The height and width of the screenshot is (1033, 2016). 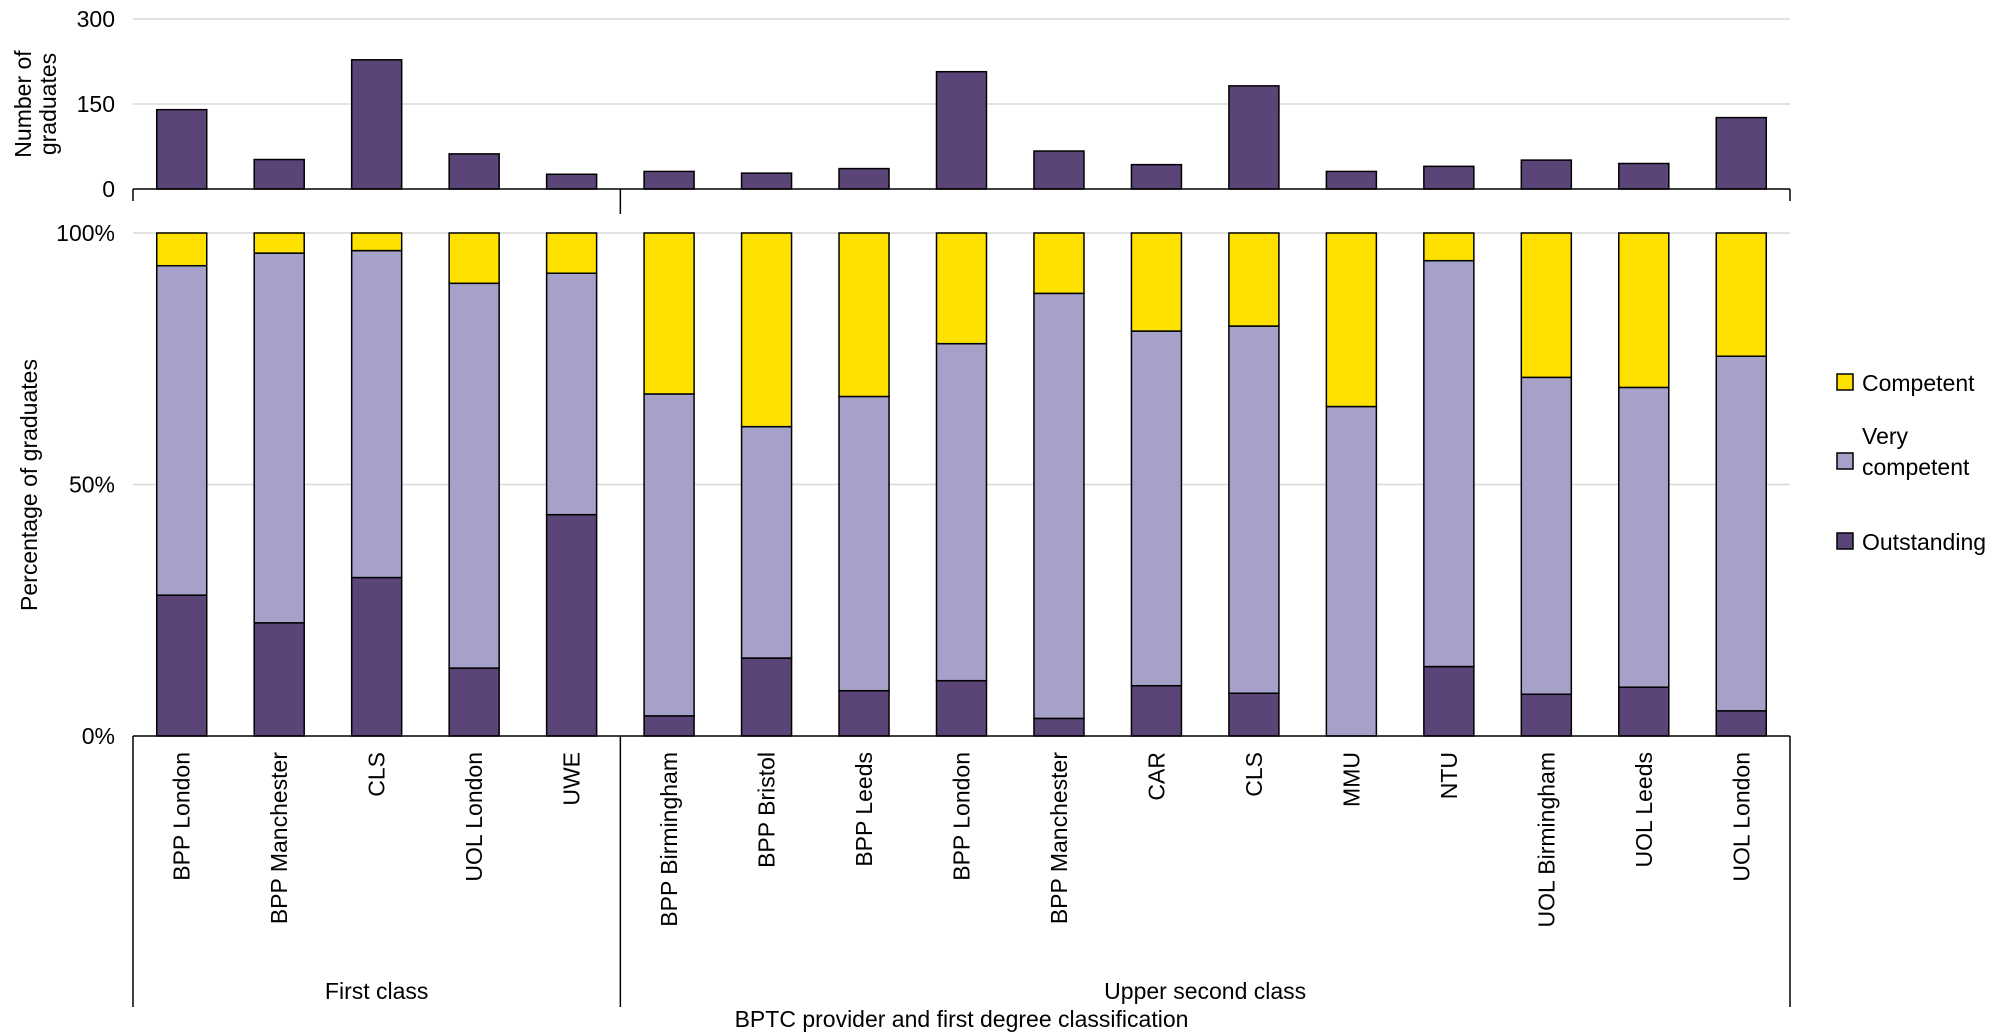 What do you see at coordinates (1205, 991) in the screenshot?
I see `group-label: Upper second class` at bounding box center [1205, 991].